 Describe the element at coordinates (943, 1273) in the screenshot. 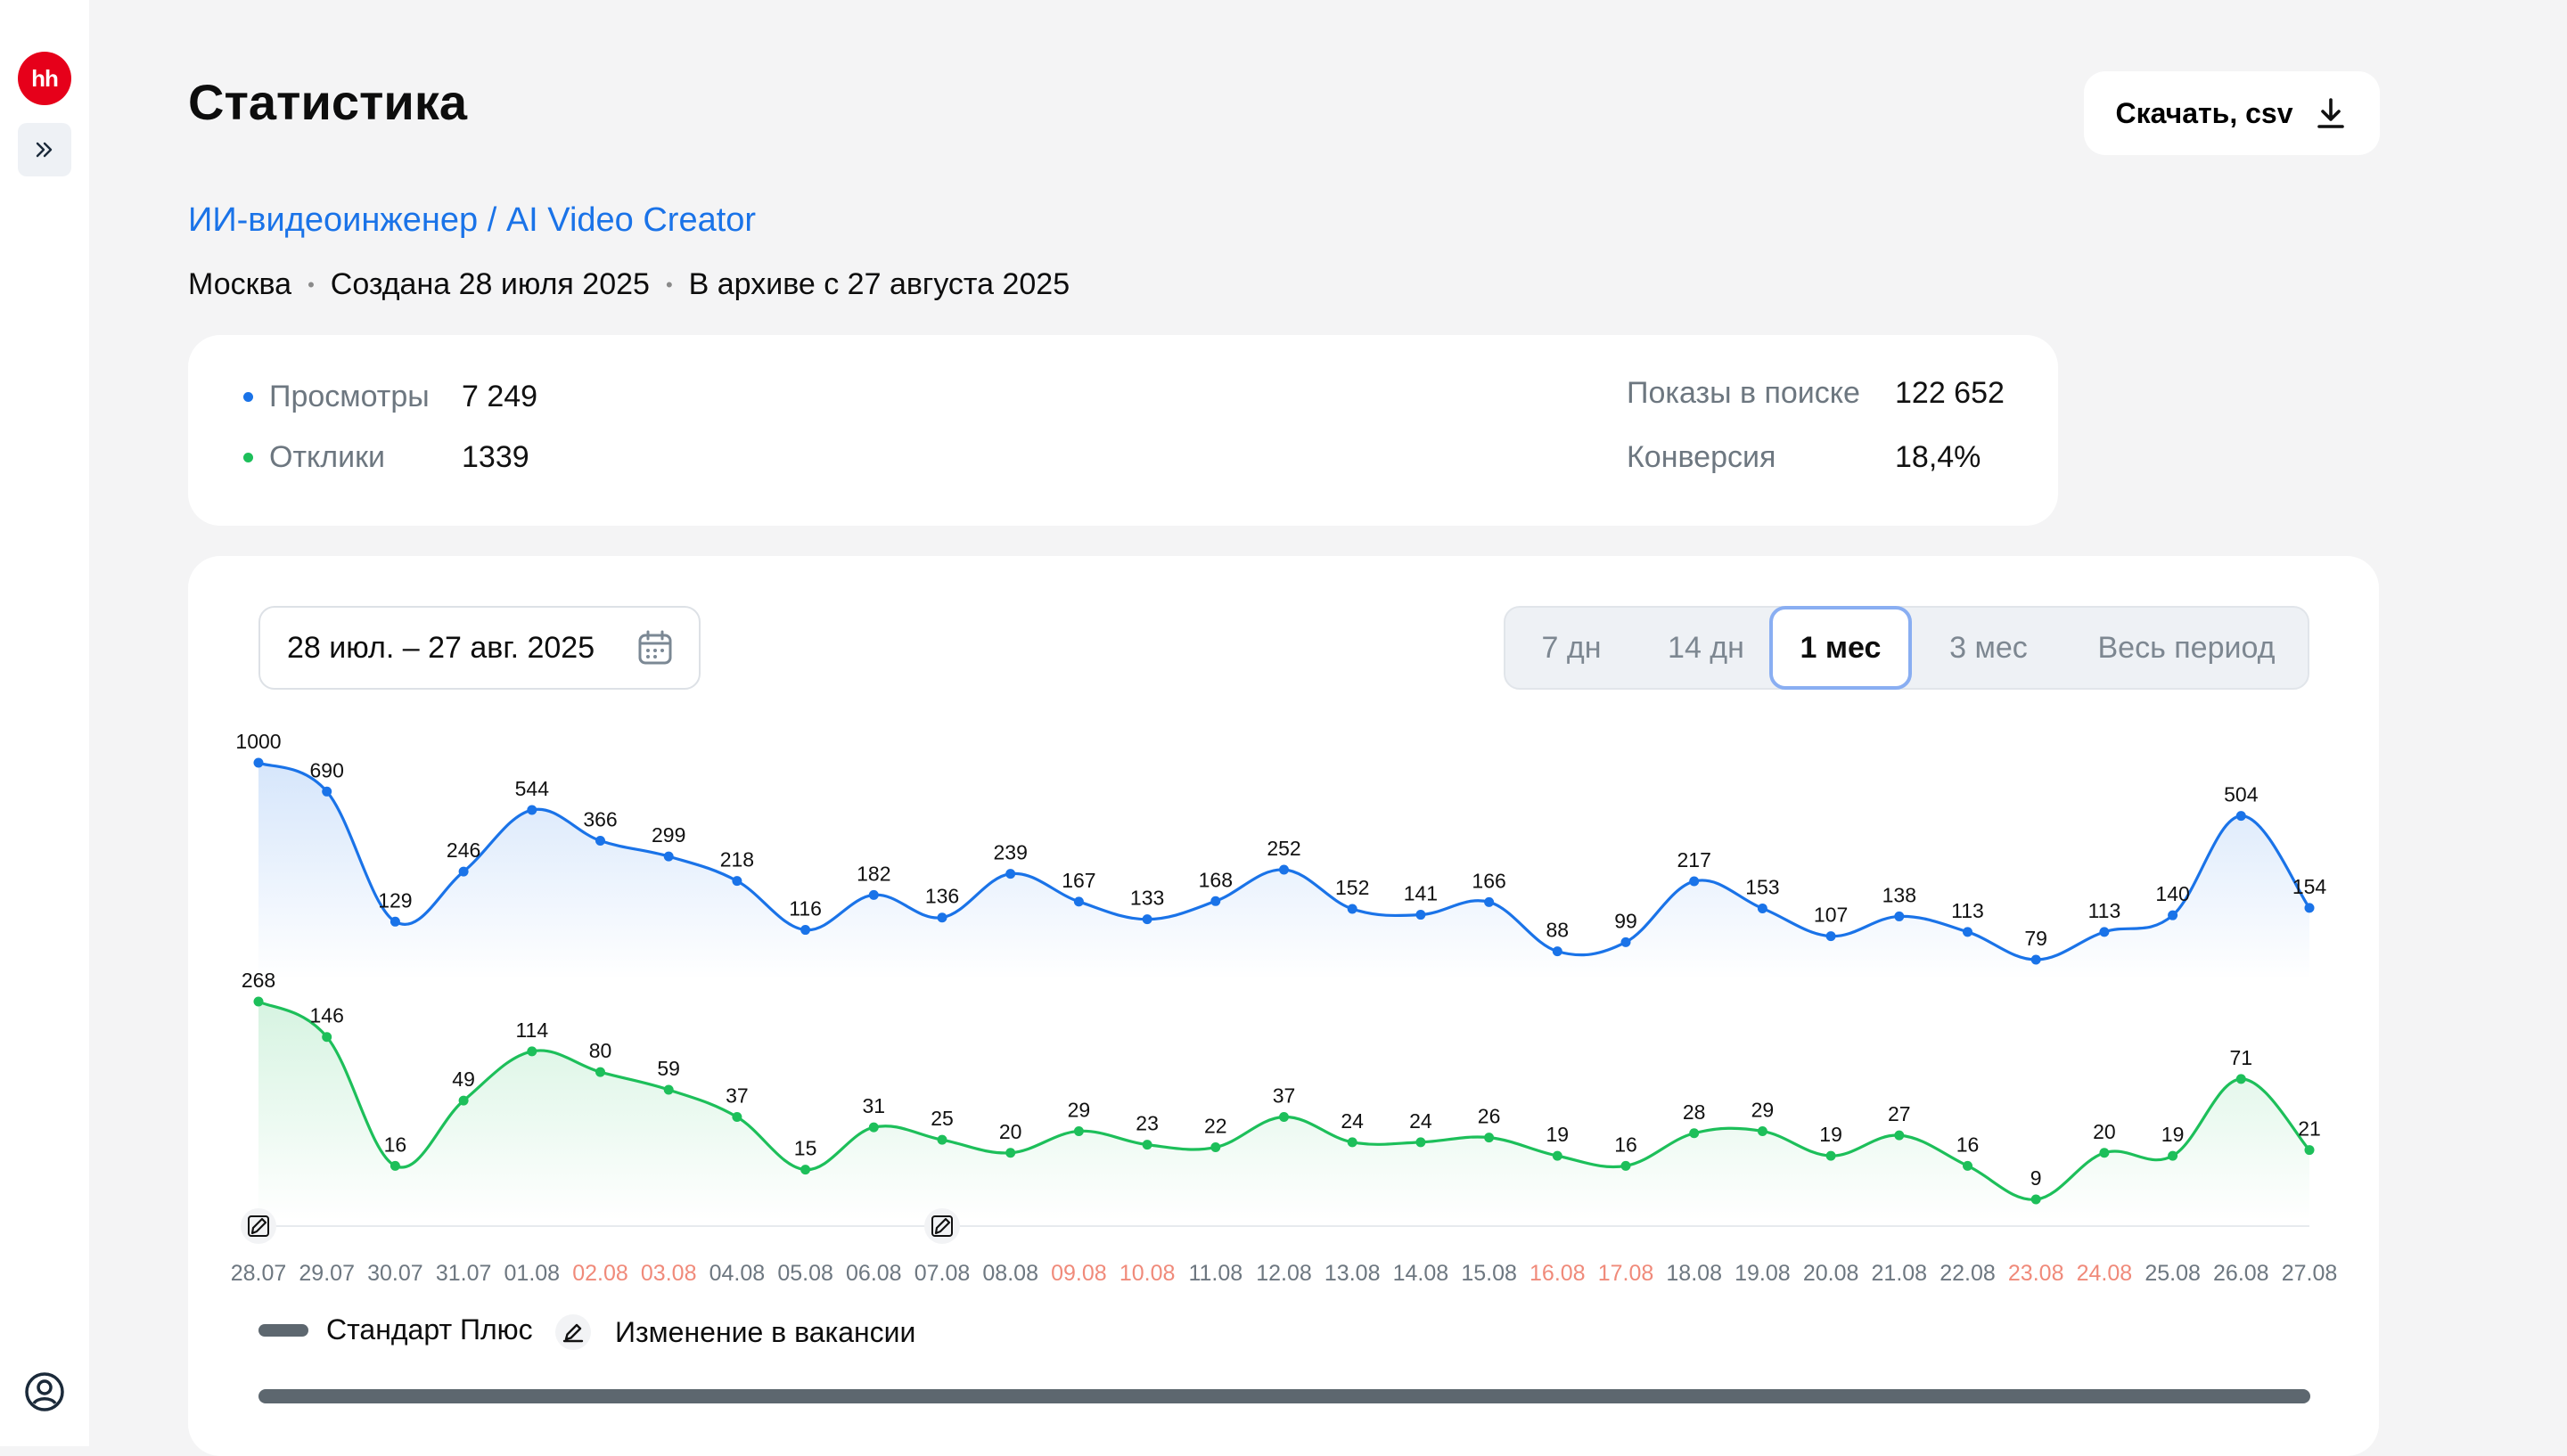

I see `x-tick-label: 07.08` at that location.